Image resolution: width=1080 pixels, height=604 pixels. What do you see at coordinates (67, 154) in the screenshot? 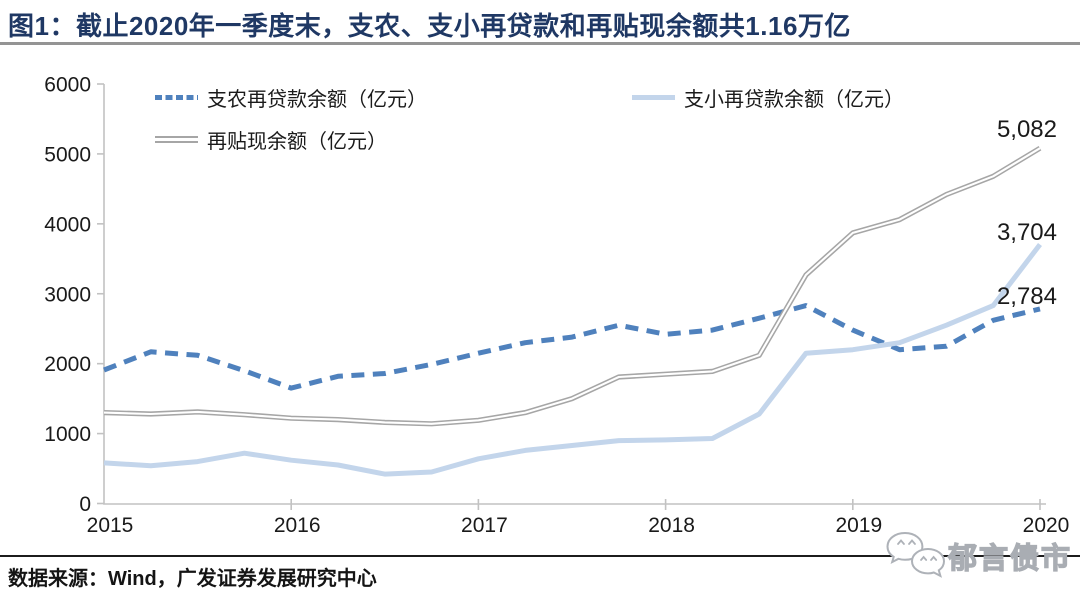
I see `y-tick-label: 5000` at bounding box center [67, 154].